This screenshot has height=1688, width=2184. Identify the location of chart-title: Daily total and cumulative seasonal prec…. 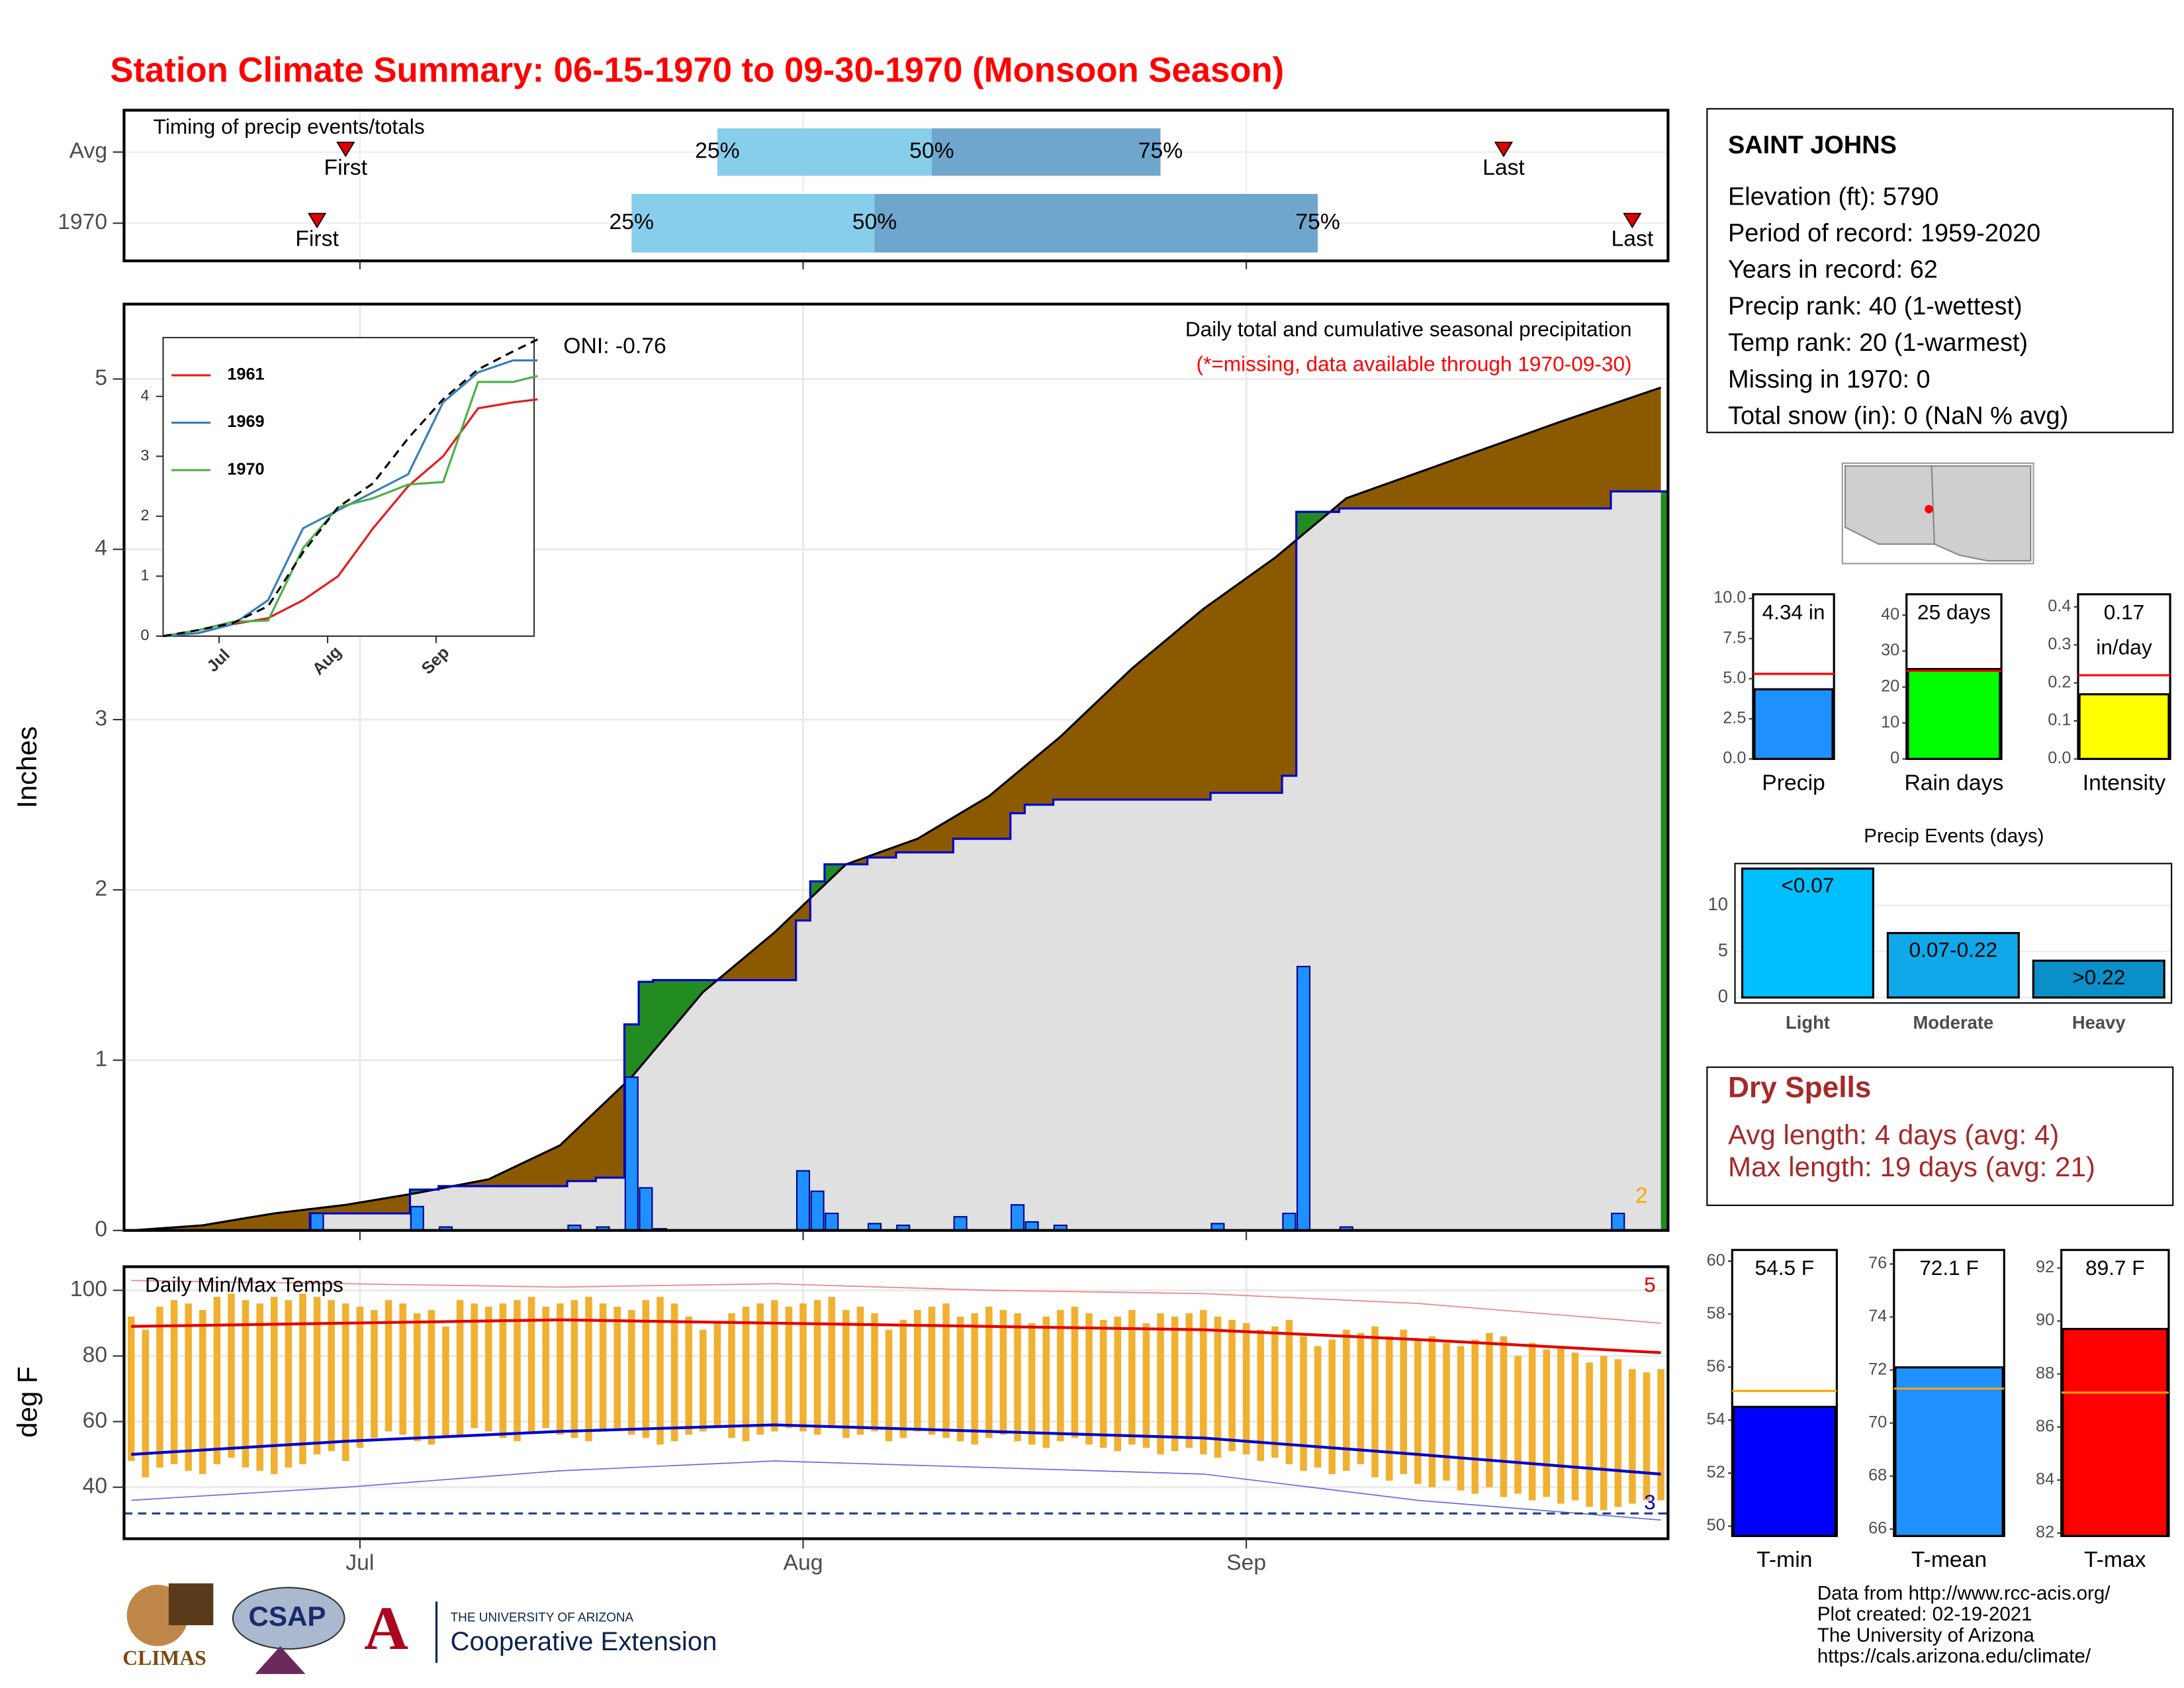
(1408, 329).